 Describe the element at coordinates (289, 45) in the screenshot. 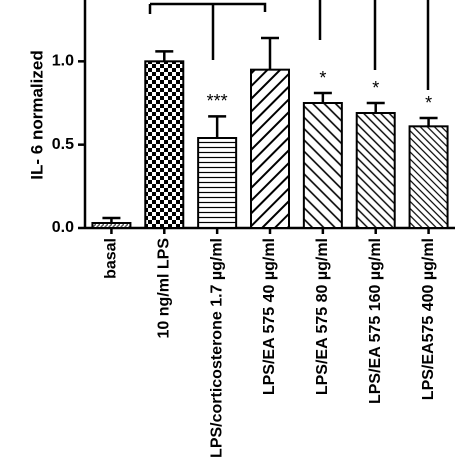

I see `comparison-lines` at that location.